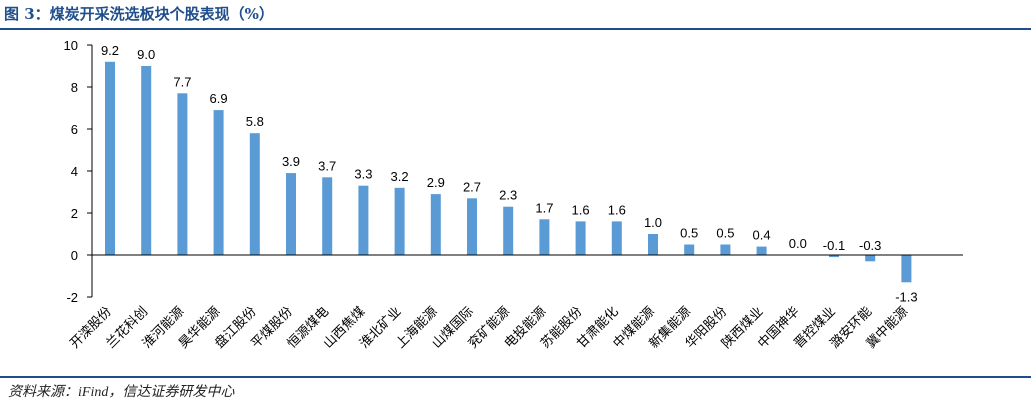  What do you see at coordinates (400, 176) in the screenshot?
I see `data-label: 3.2` at bounding box center [400, 176].